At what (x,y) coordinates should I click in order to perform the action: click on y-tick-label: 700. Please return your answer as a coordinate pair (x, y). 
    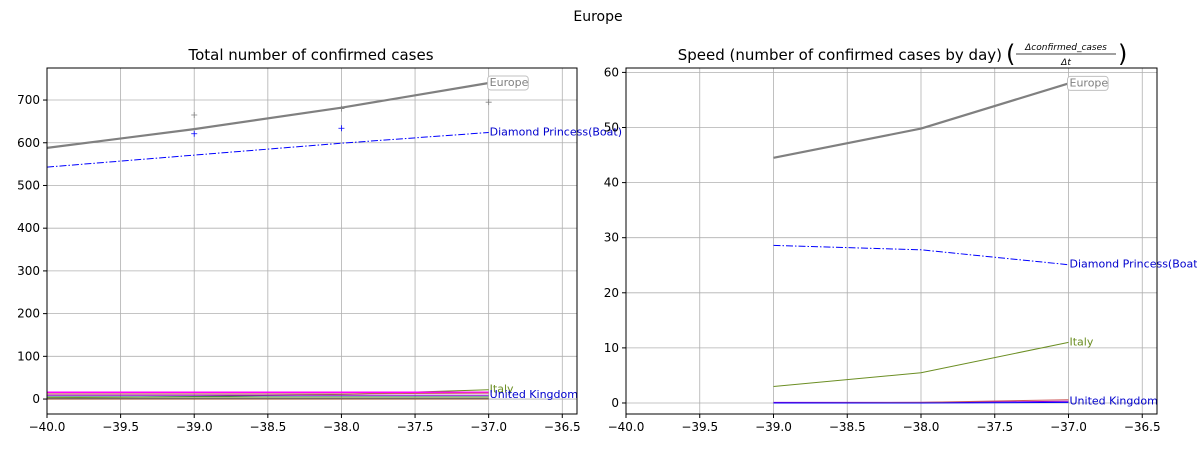
    Looking at the image, I should click on (28, 100).